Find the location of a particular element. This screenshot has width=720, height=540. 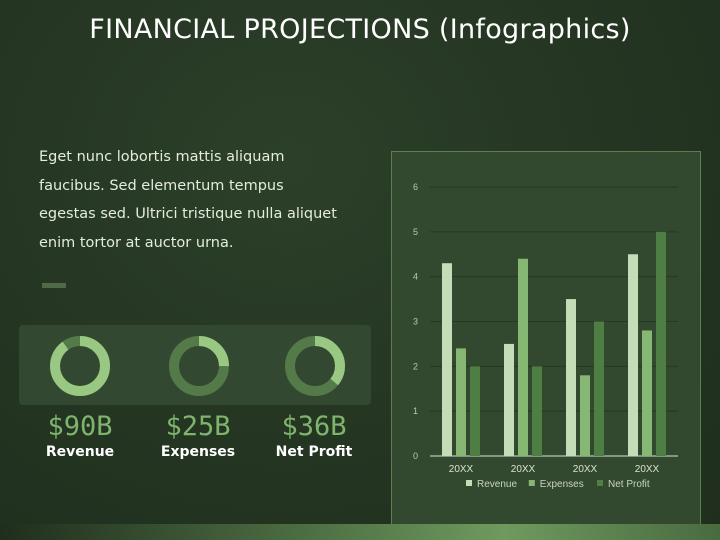

y-tick-label: 4 is located at coordinates (415, 277).